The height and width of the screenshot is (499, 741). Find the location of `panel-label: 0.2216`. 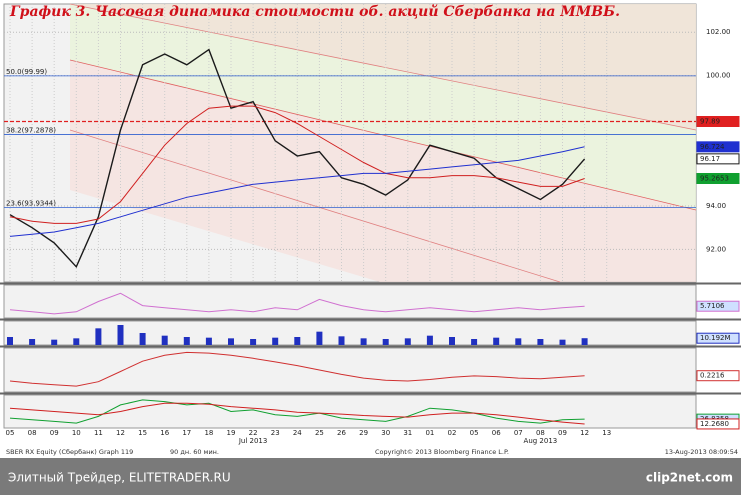

panel-label: 0.2216 is located at coordinates (712, 376).